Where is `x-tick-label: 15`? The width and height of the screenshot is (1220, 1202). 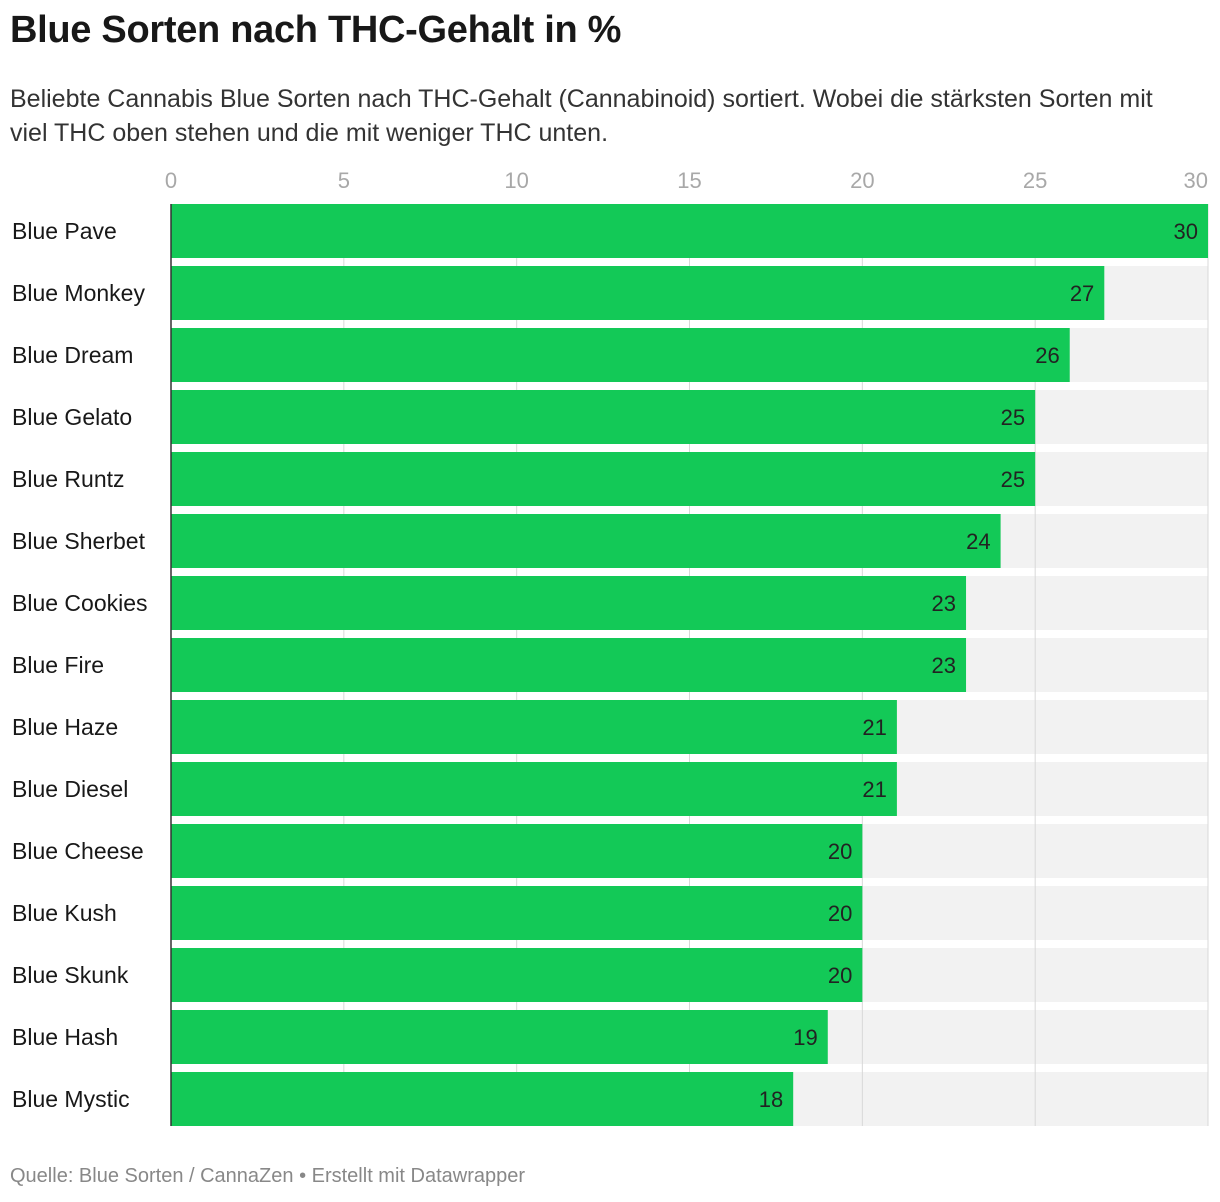 x-tick-label: 15 is located at coordinates (689, 180).